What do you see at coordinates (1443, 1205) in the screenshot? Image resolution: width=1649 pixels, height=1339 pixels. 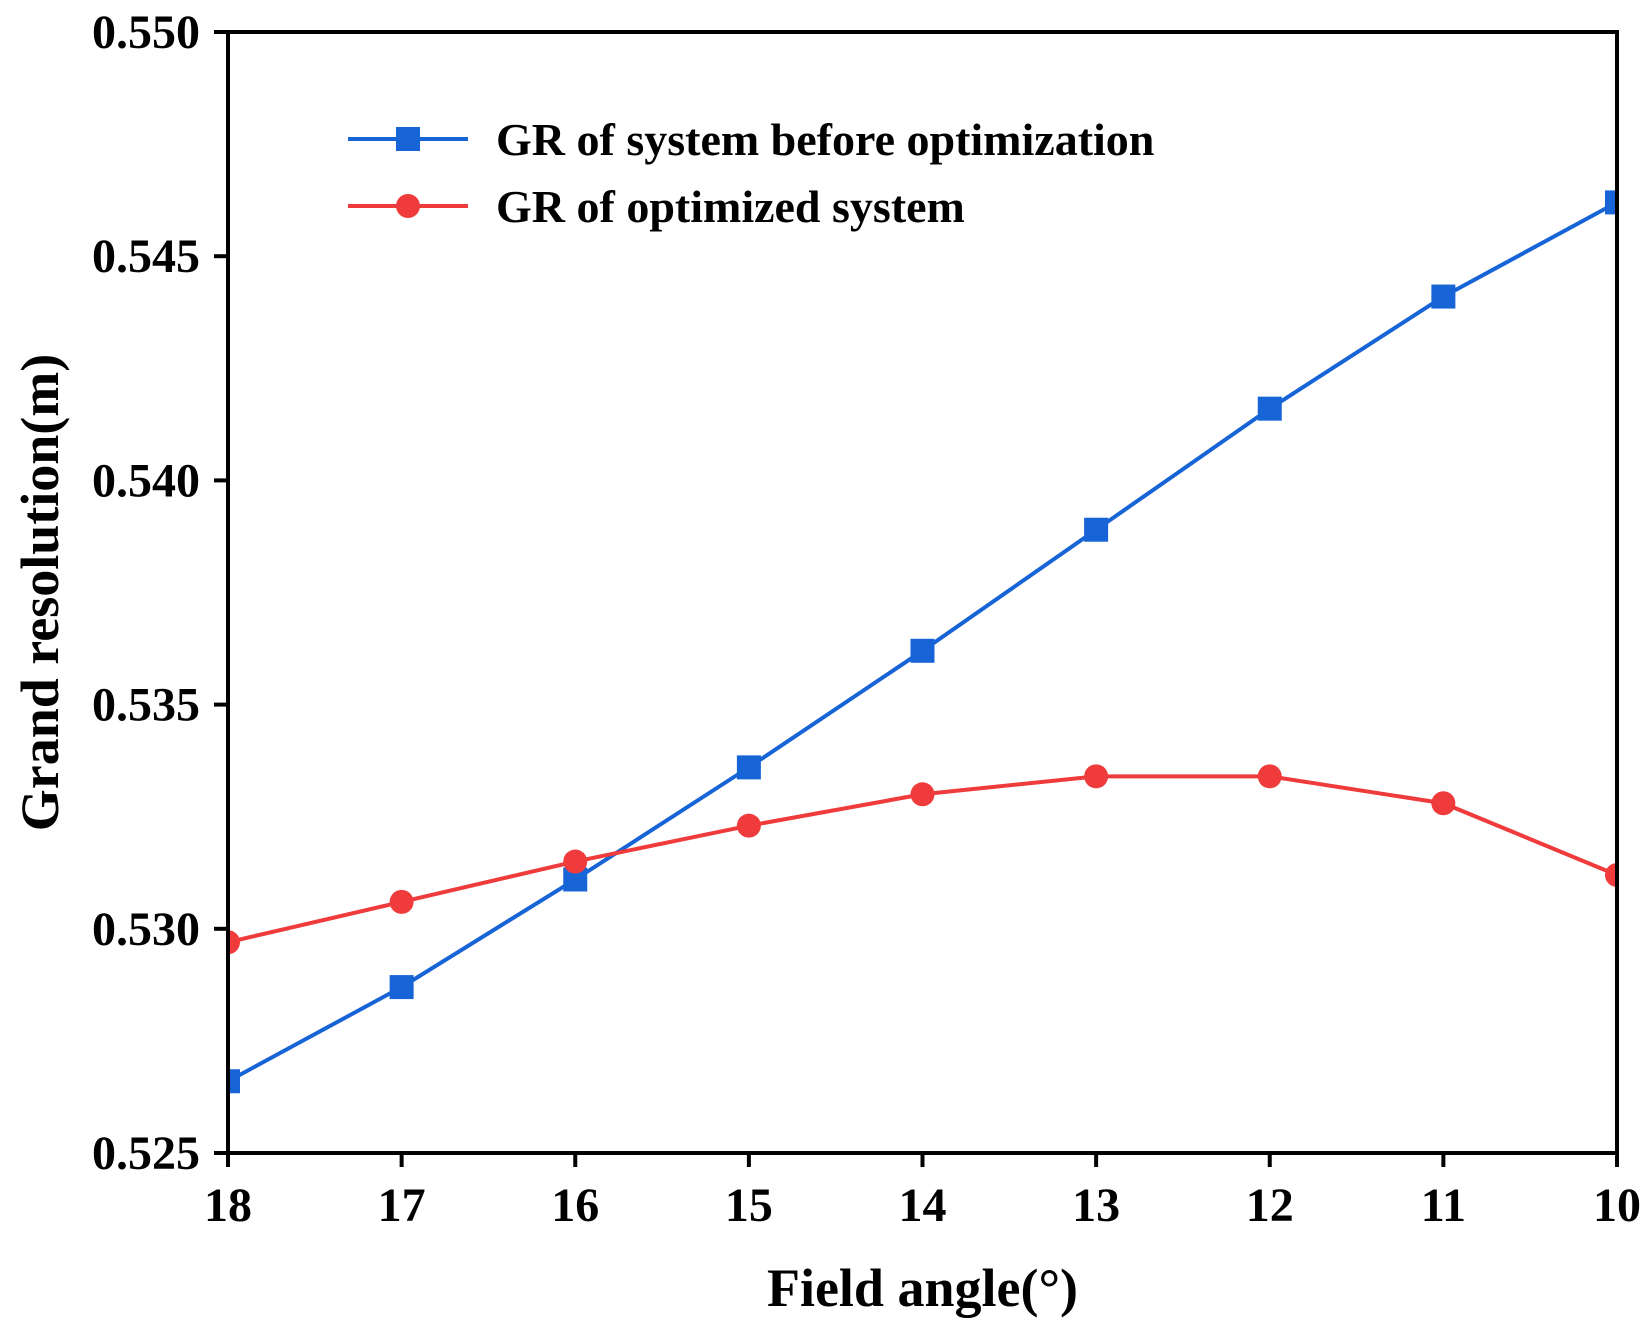 I see `x-tick-label: 11` at bounding box center [1443, 1205].